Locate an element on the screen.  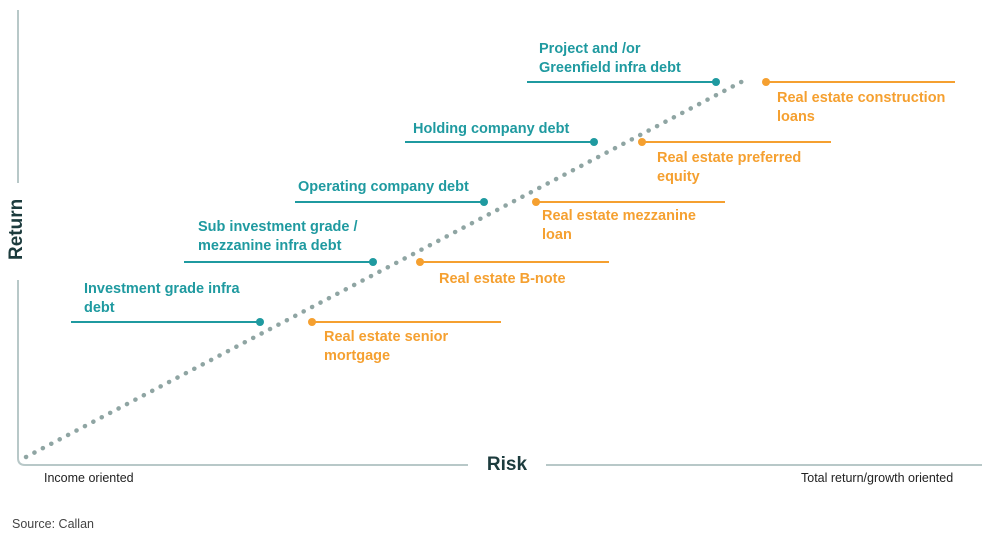
infra-dot-operating is located at coordinates (484, 202).